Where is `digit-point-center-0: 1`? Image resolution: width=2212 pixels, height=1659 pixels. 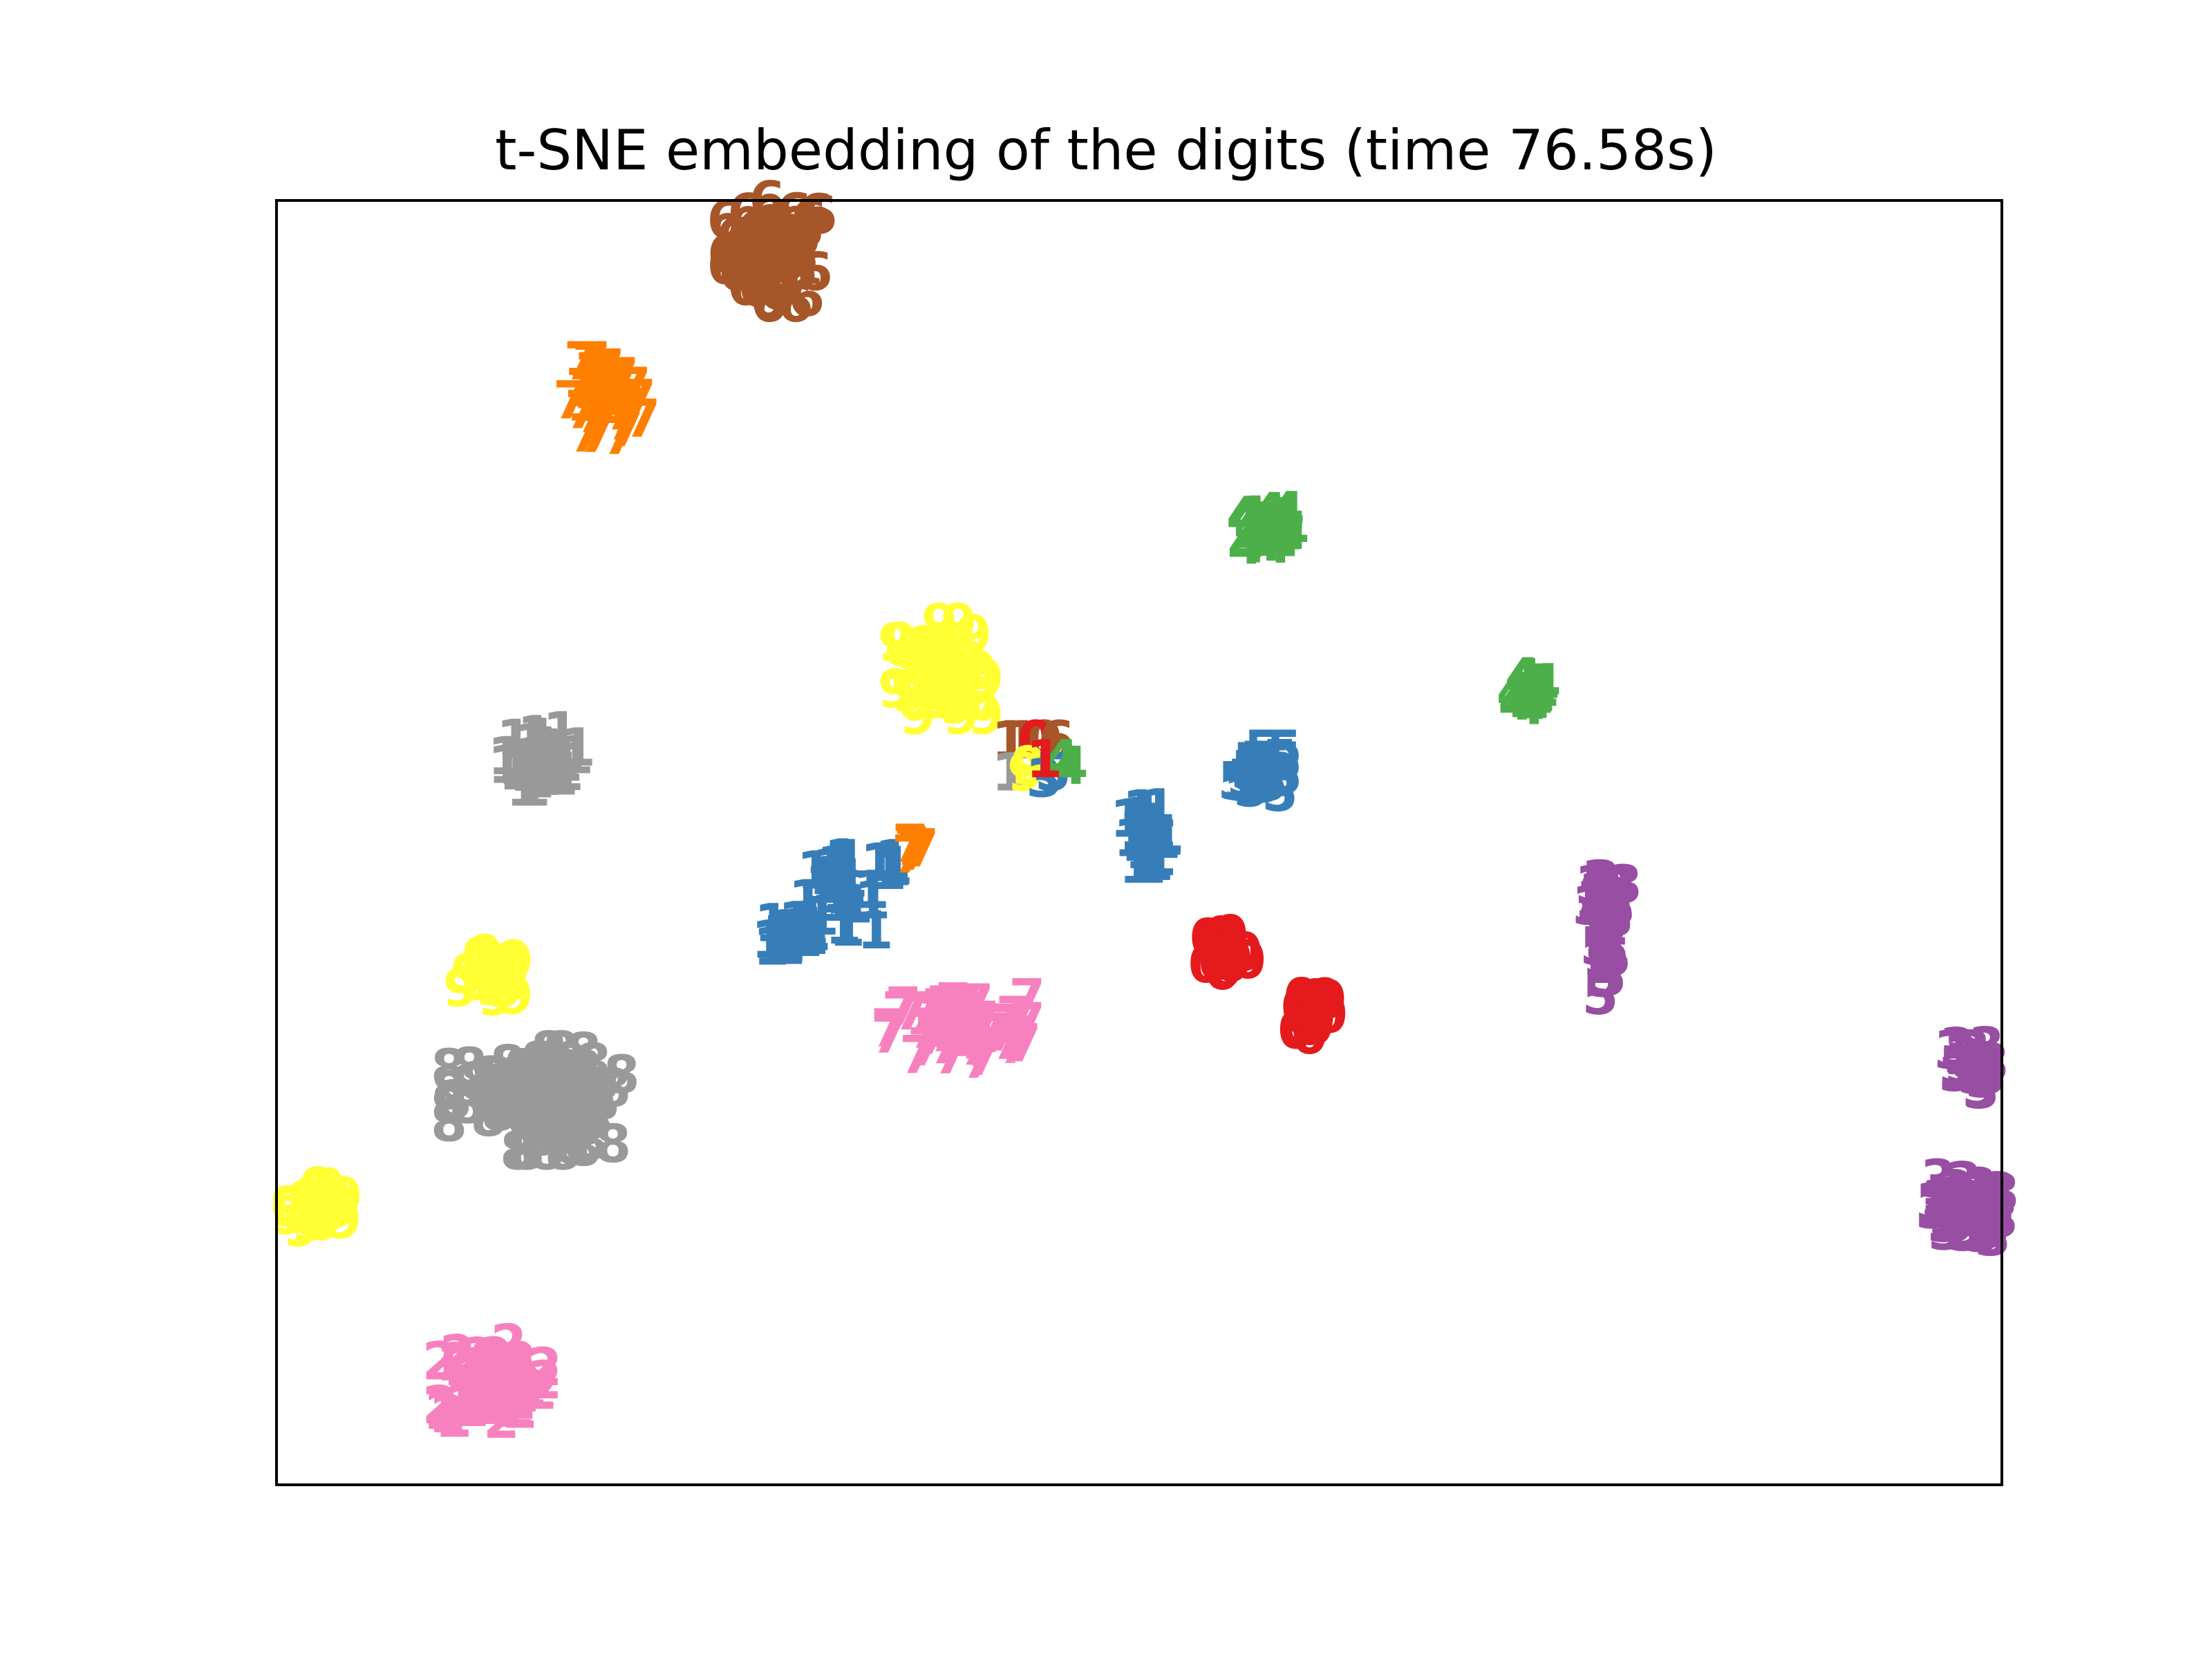 digit-point-center-0: 1 is located at coordinates (1009, 740).